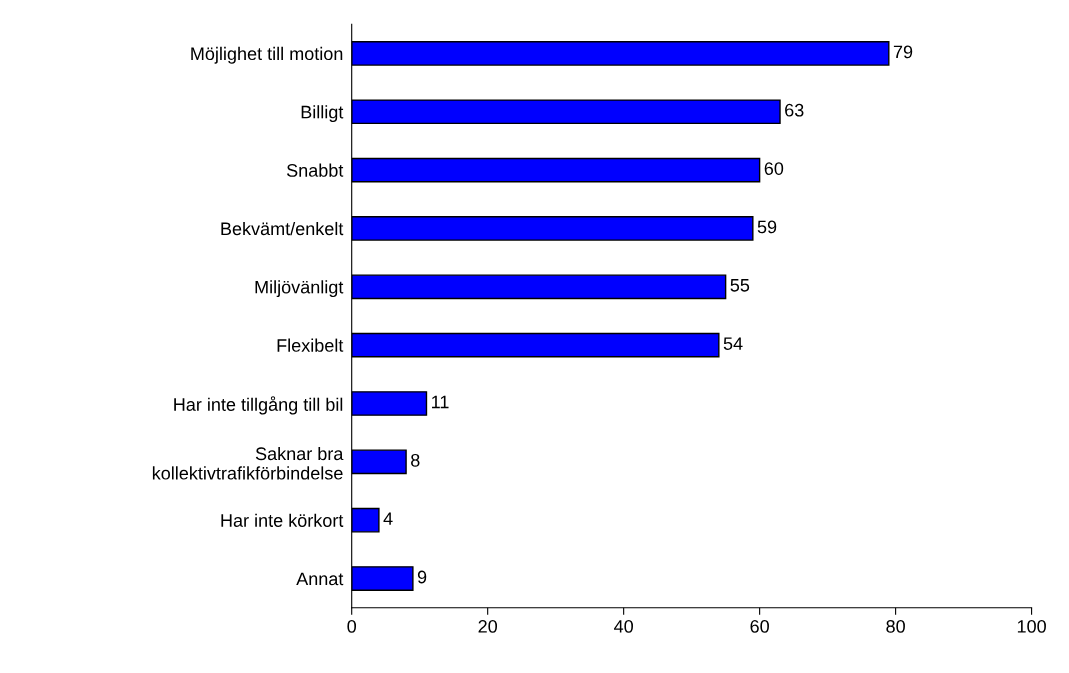 Image resolution: width=1069 pixels, height=673 pixels. Describe the element at coordinates (320, 579) in the screenshot. I see `y-tick-label: Annat` at that location.